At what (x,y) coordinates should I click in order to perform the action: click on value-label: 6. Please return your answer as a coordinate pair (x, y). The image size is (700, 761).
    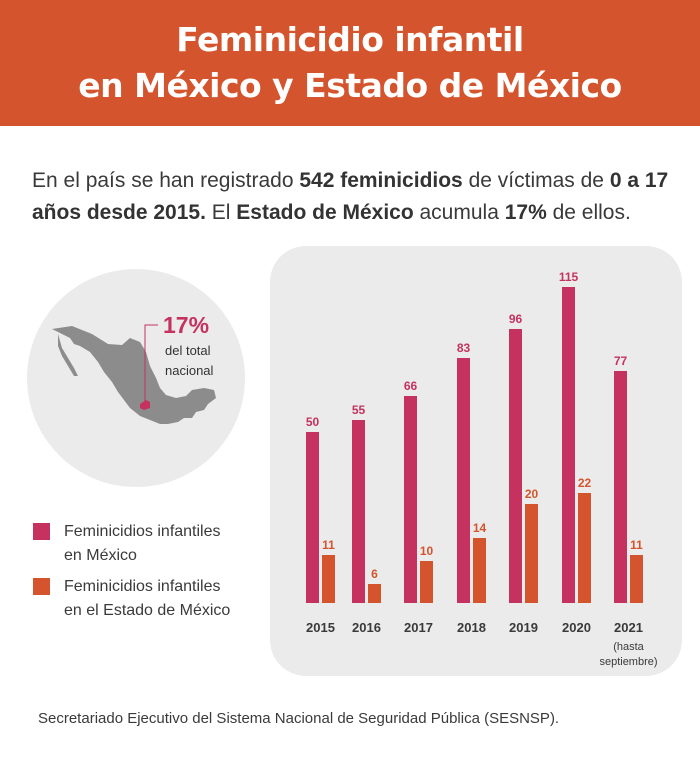
    Looking at the image, I should click on (374, 573).